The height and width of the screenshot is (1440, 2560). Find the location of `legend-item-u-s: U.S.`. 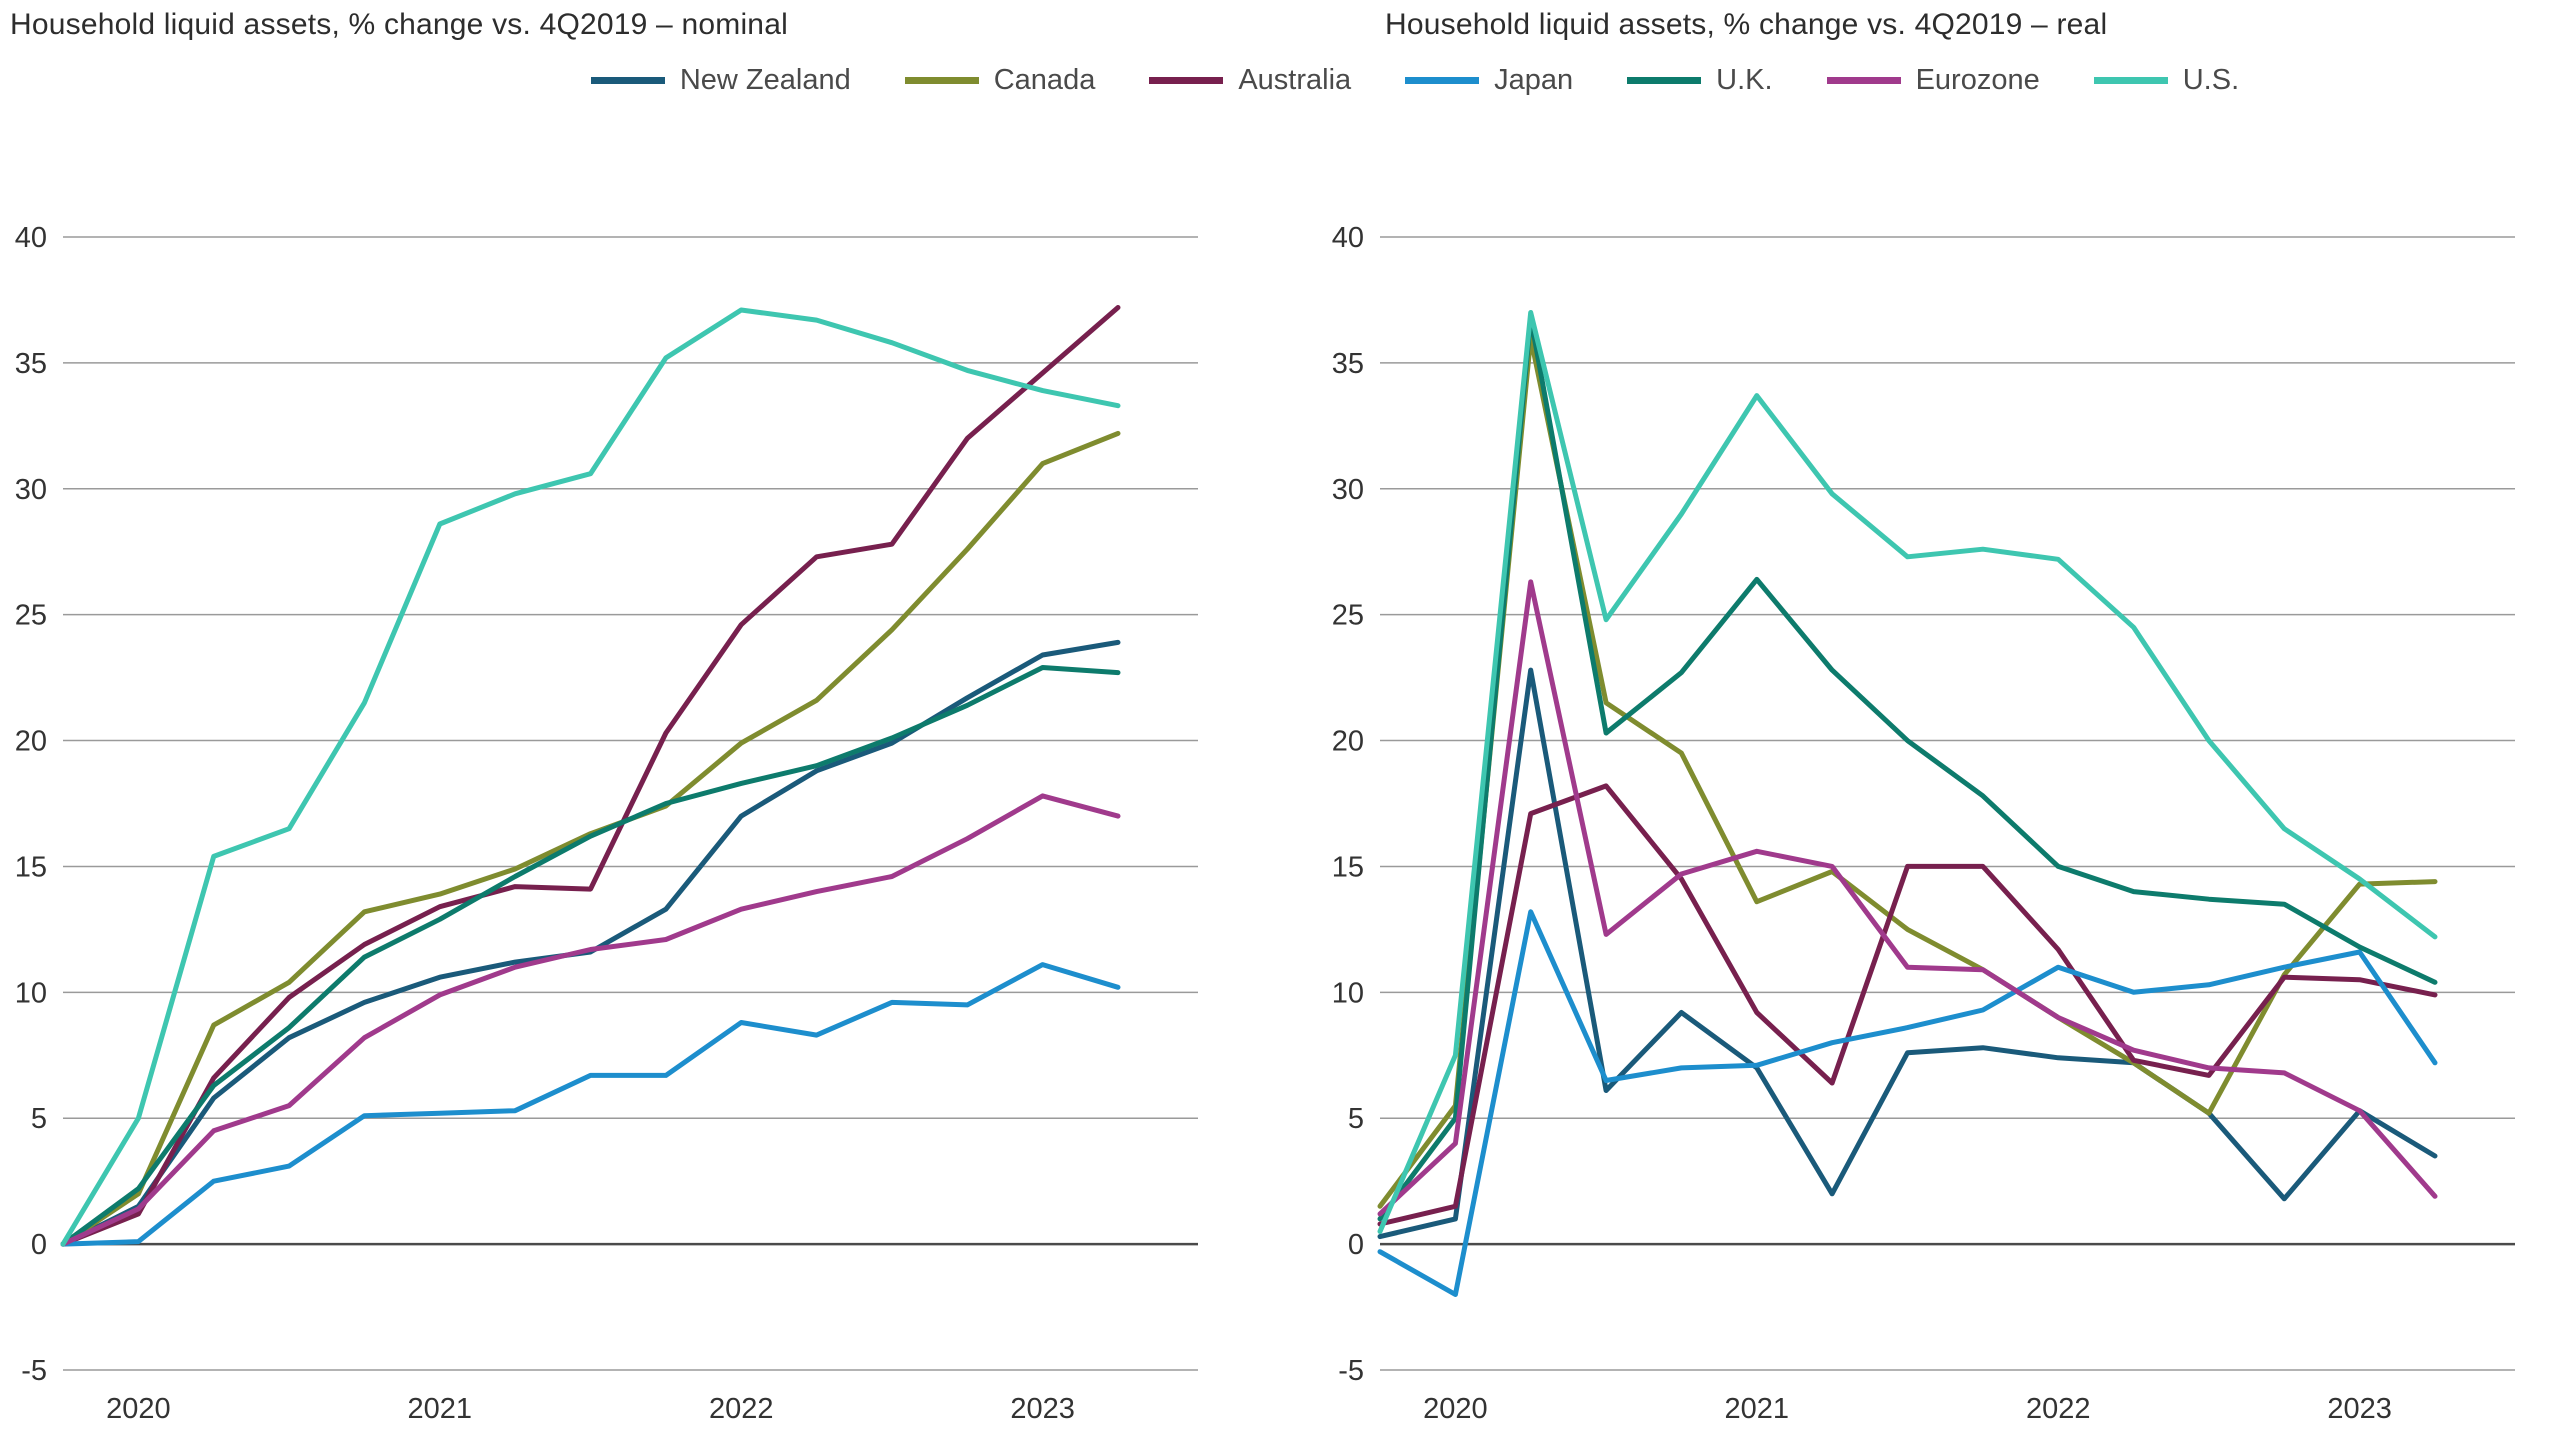

legend-item-u-s: U.S. is located at coordinates (2166, 80).